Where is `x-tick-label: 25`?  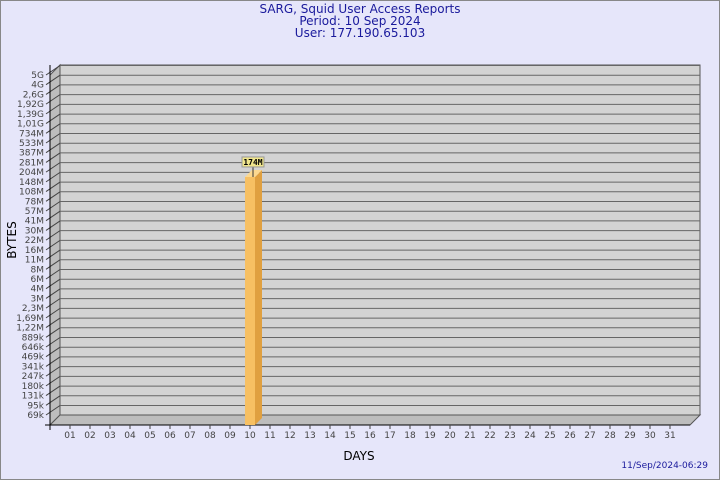 x-tick-label: 25 is located at coordinates (549, 436).